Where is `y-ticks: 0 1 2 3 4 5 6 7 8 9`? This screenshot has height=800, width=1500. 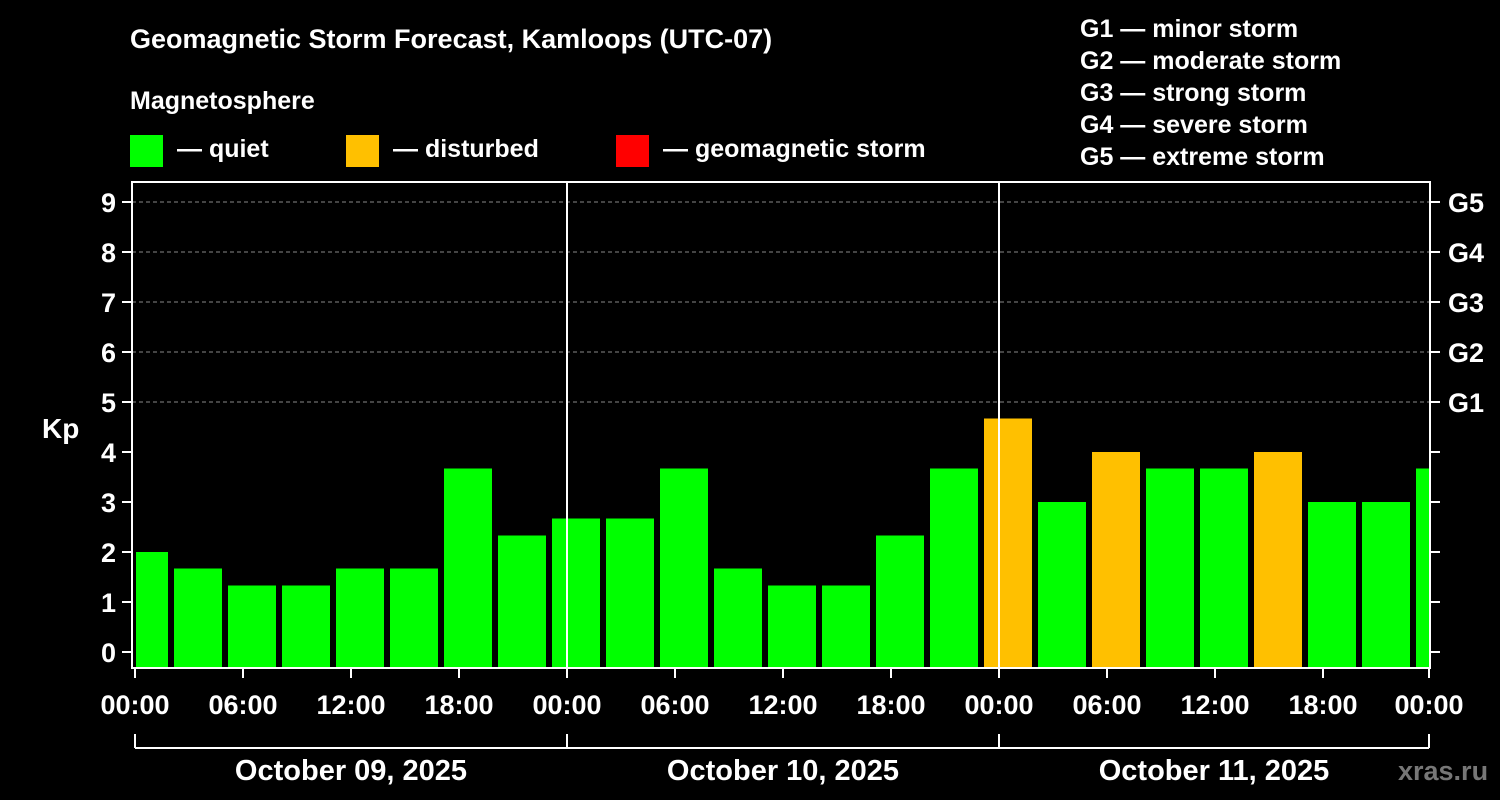
y-ticks: 0 1 2 3 4 5 6 7 8 9 is located at coordinates (116, 428).